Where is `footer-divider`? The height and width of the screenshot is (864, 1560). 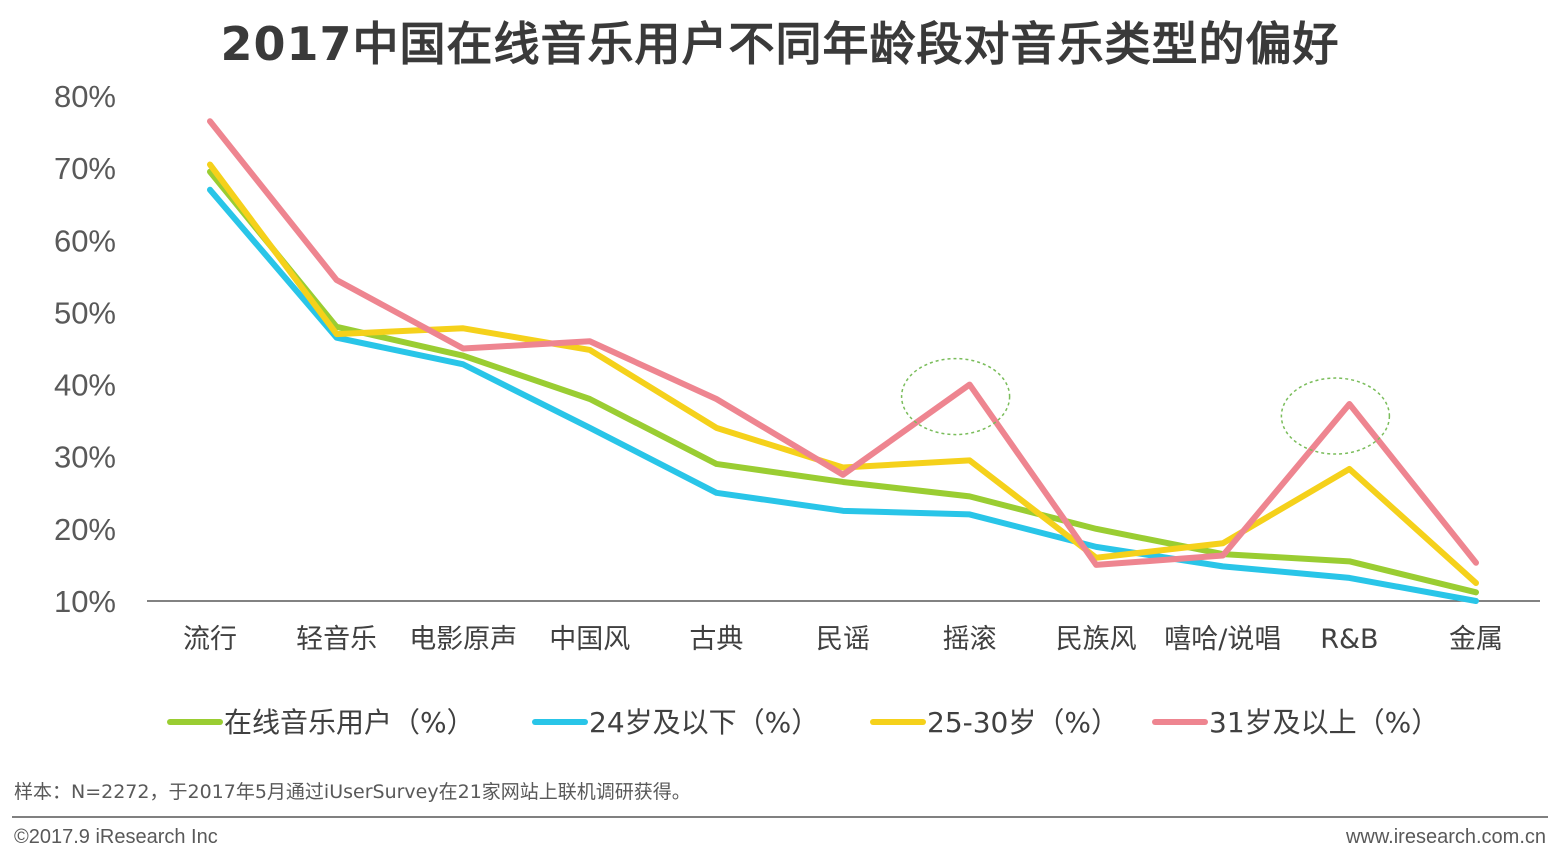
footer-divider is located at coordinates (780, 817).